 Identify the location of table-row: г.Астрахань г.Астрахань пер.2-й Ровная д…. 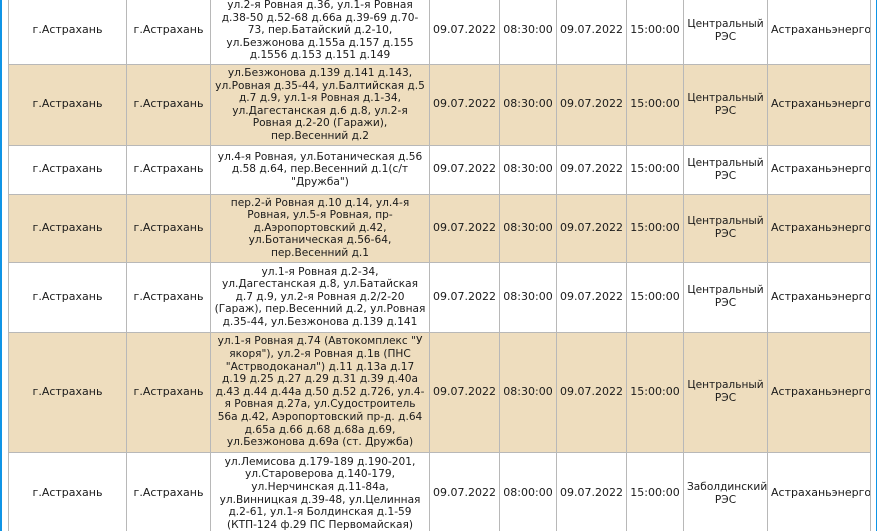
(439, 228).